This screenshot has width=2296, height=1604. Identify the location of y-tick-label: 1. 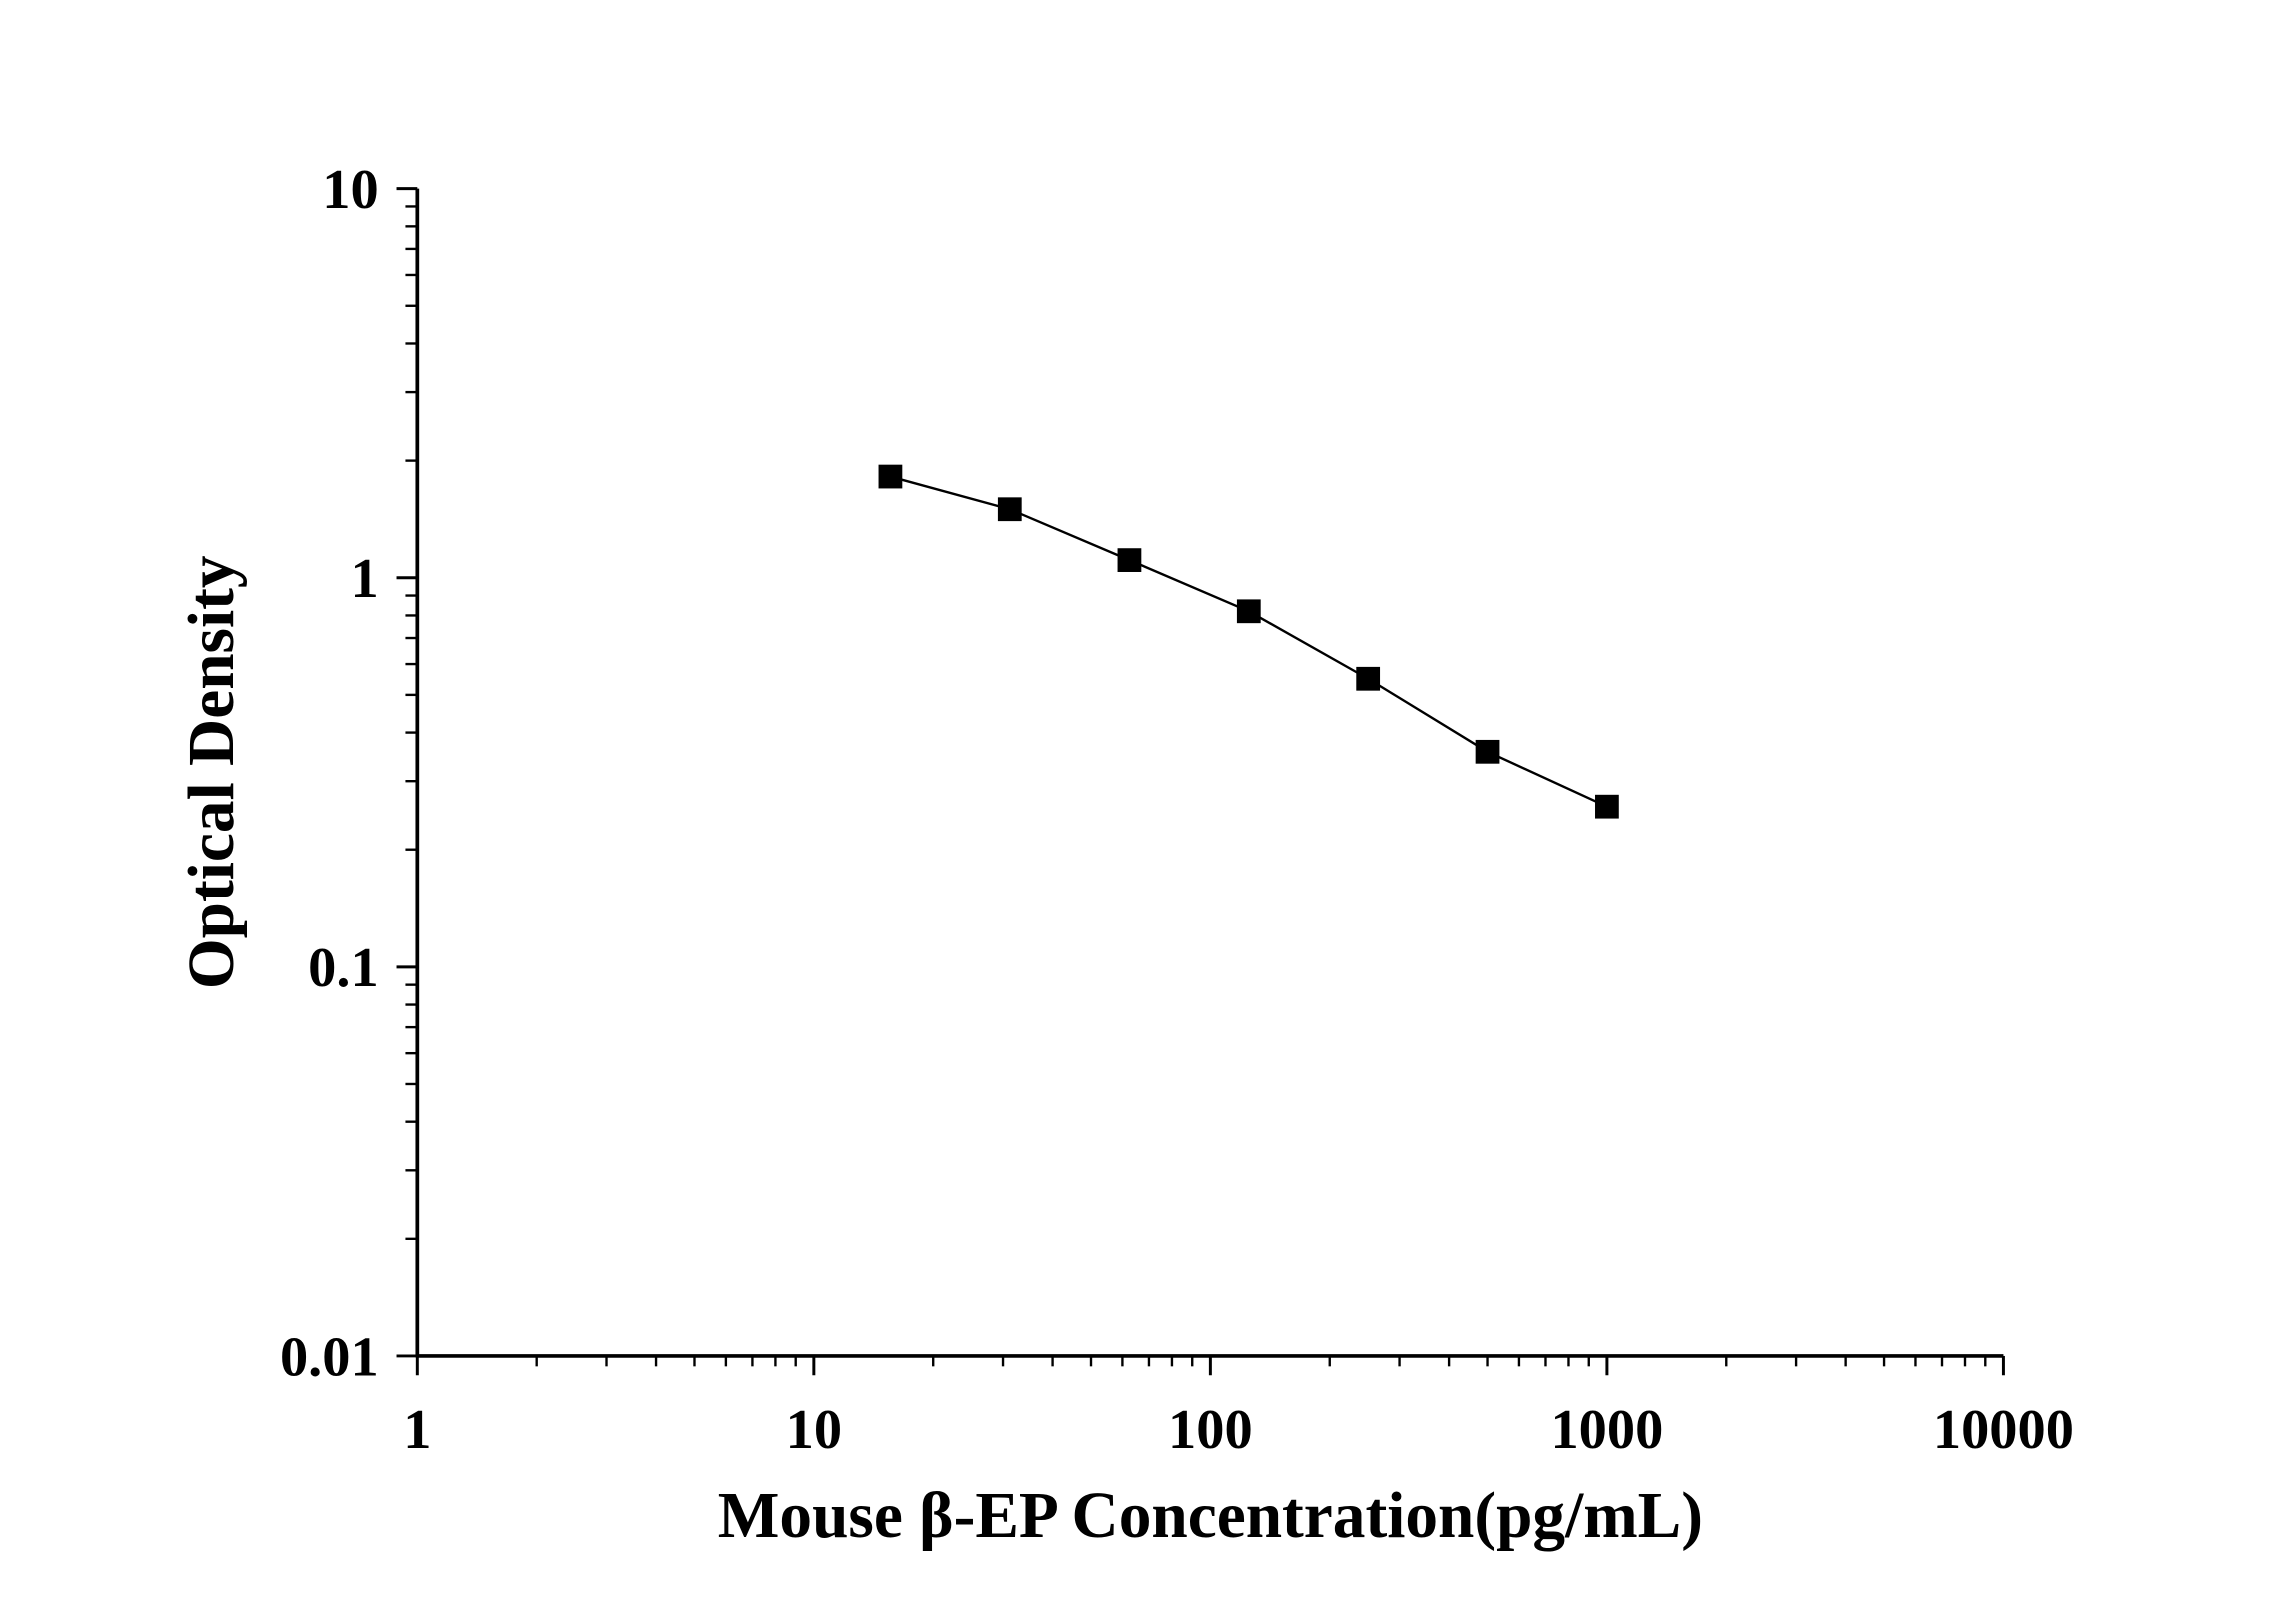
(364, 579).